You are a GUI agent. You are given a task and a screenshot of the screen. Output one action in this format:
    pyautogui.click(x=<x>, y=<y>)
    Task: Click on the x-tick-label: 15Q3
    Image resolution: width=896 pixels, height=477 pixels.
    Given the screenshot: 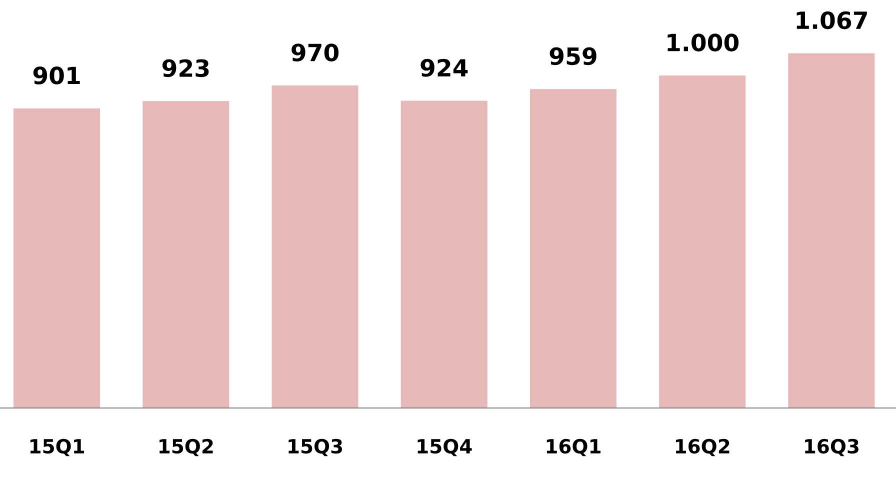 What is the action you would take?
    pyautogui.click(x=315, y=447)
    